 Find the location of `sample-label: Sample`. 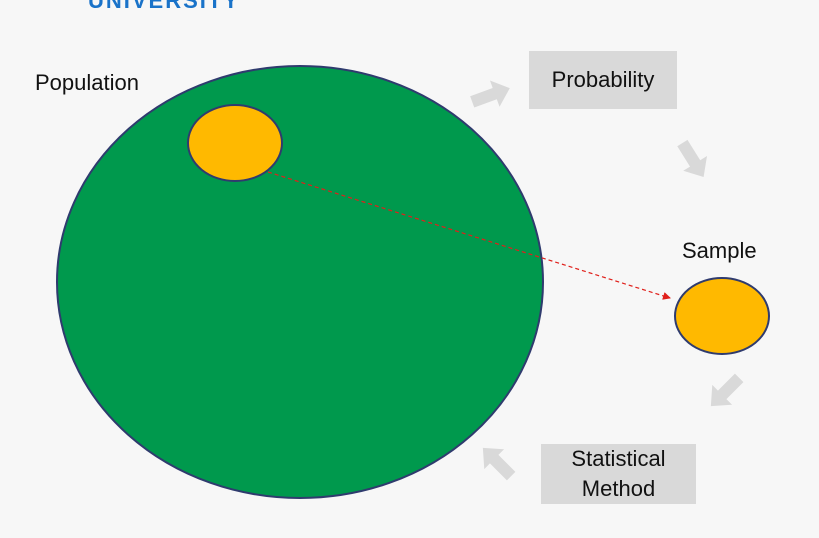

sample-label: Sample is located at coordinates (719, 250).